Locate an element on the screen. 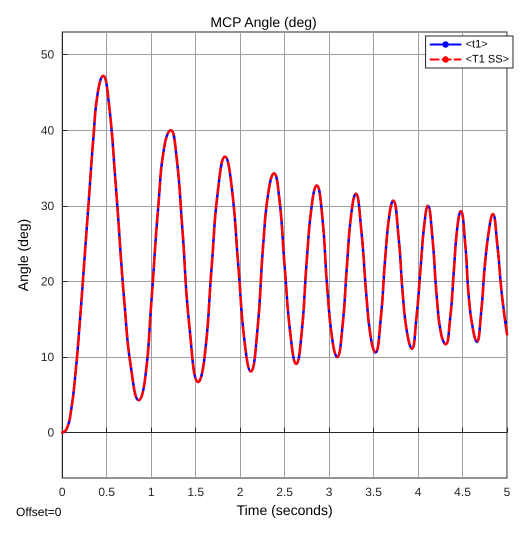  legend-label: <T1 SS> is located at coordinates (488, 60).